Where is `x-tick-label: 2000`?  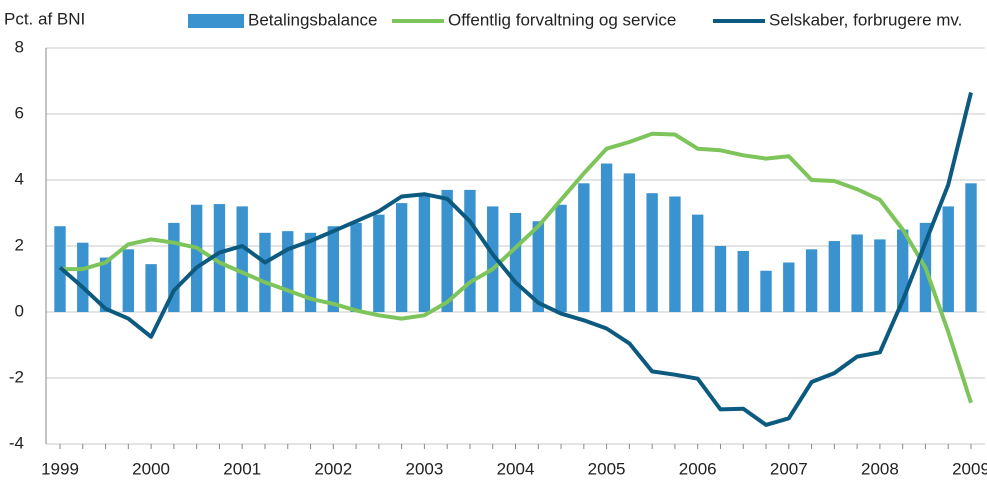
x-tick-label: 2000 is located at coordinates (151, 468).